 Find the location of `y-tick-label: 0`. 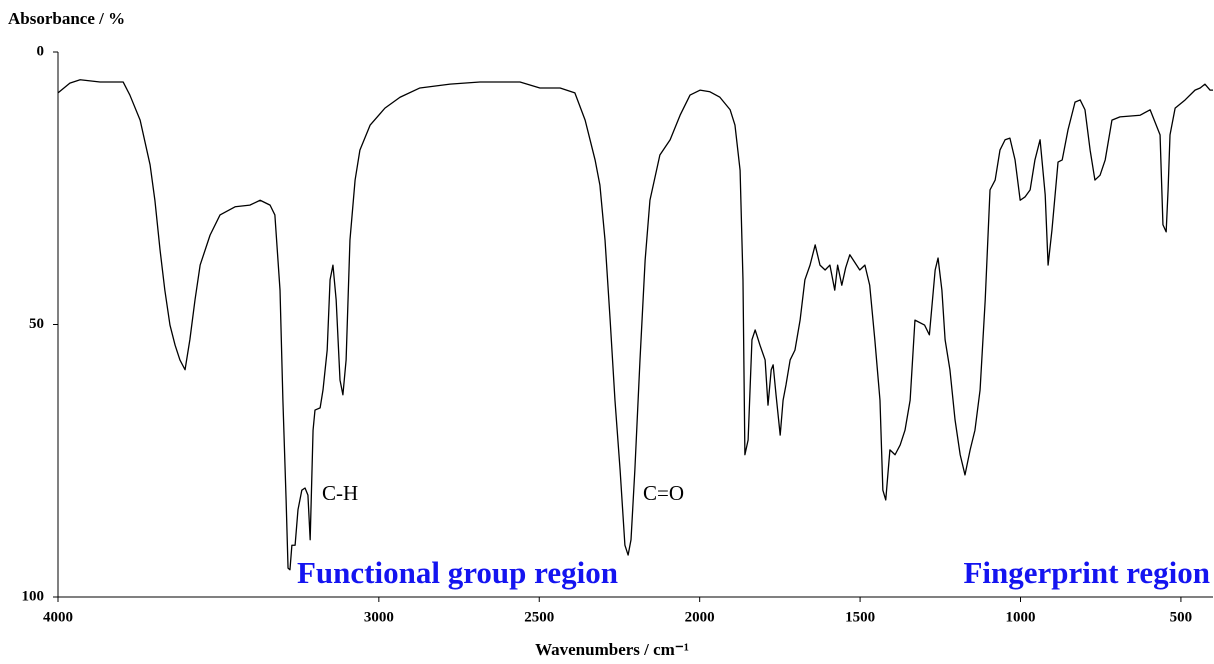

y-tick-label: 0 is located at coordinates (41, 51).